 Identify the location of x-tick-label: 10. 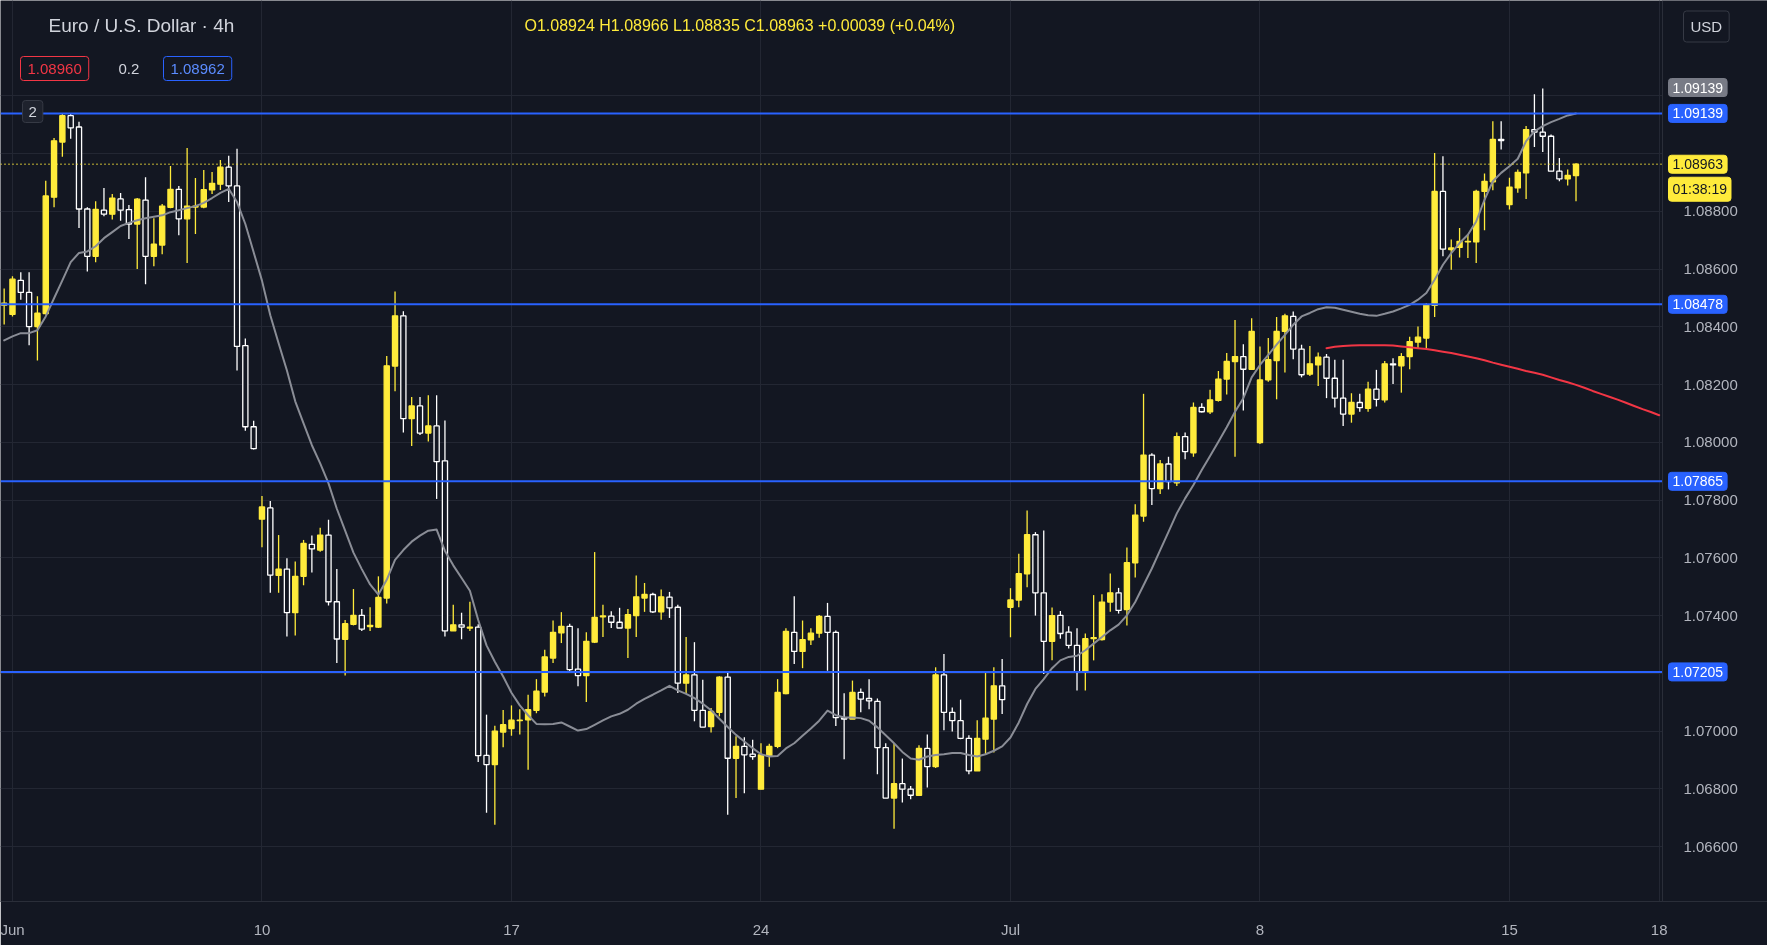
(262, 929).